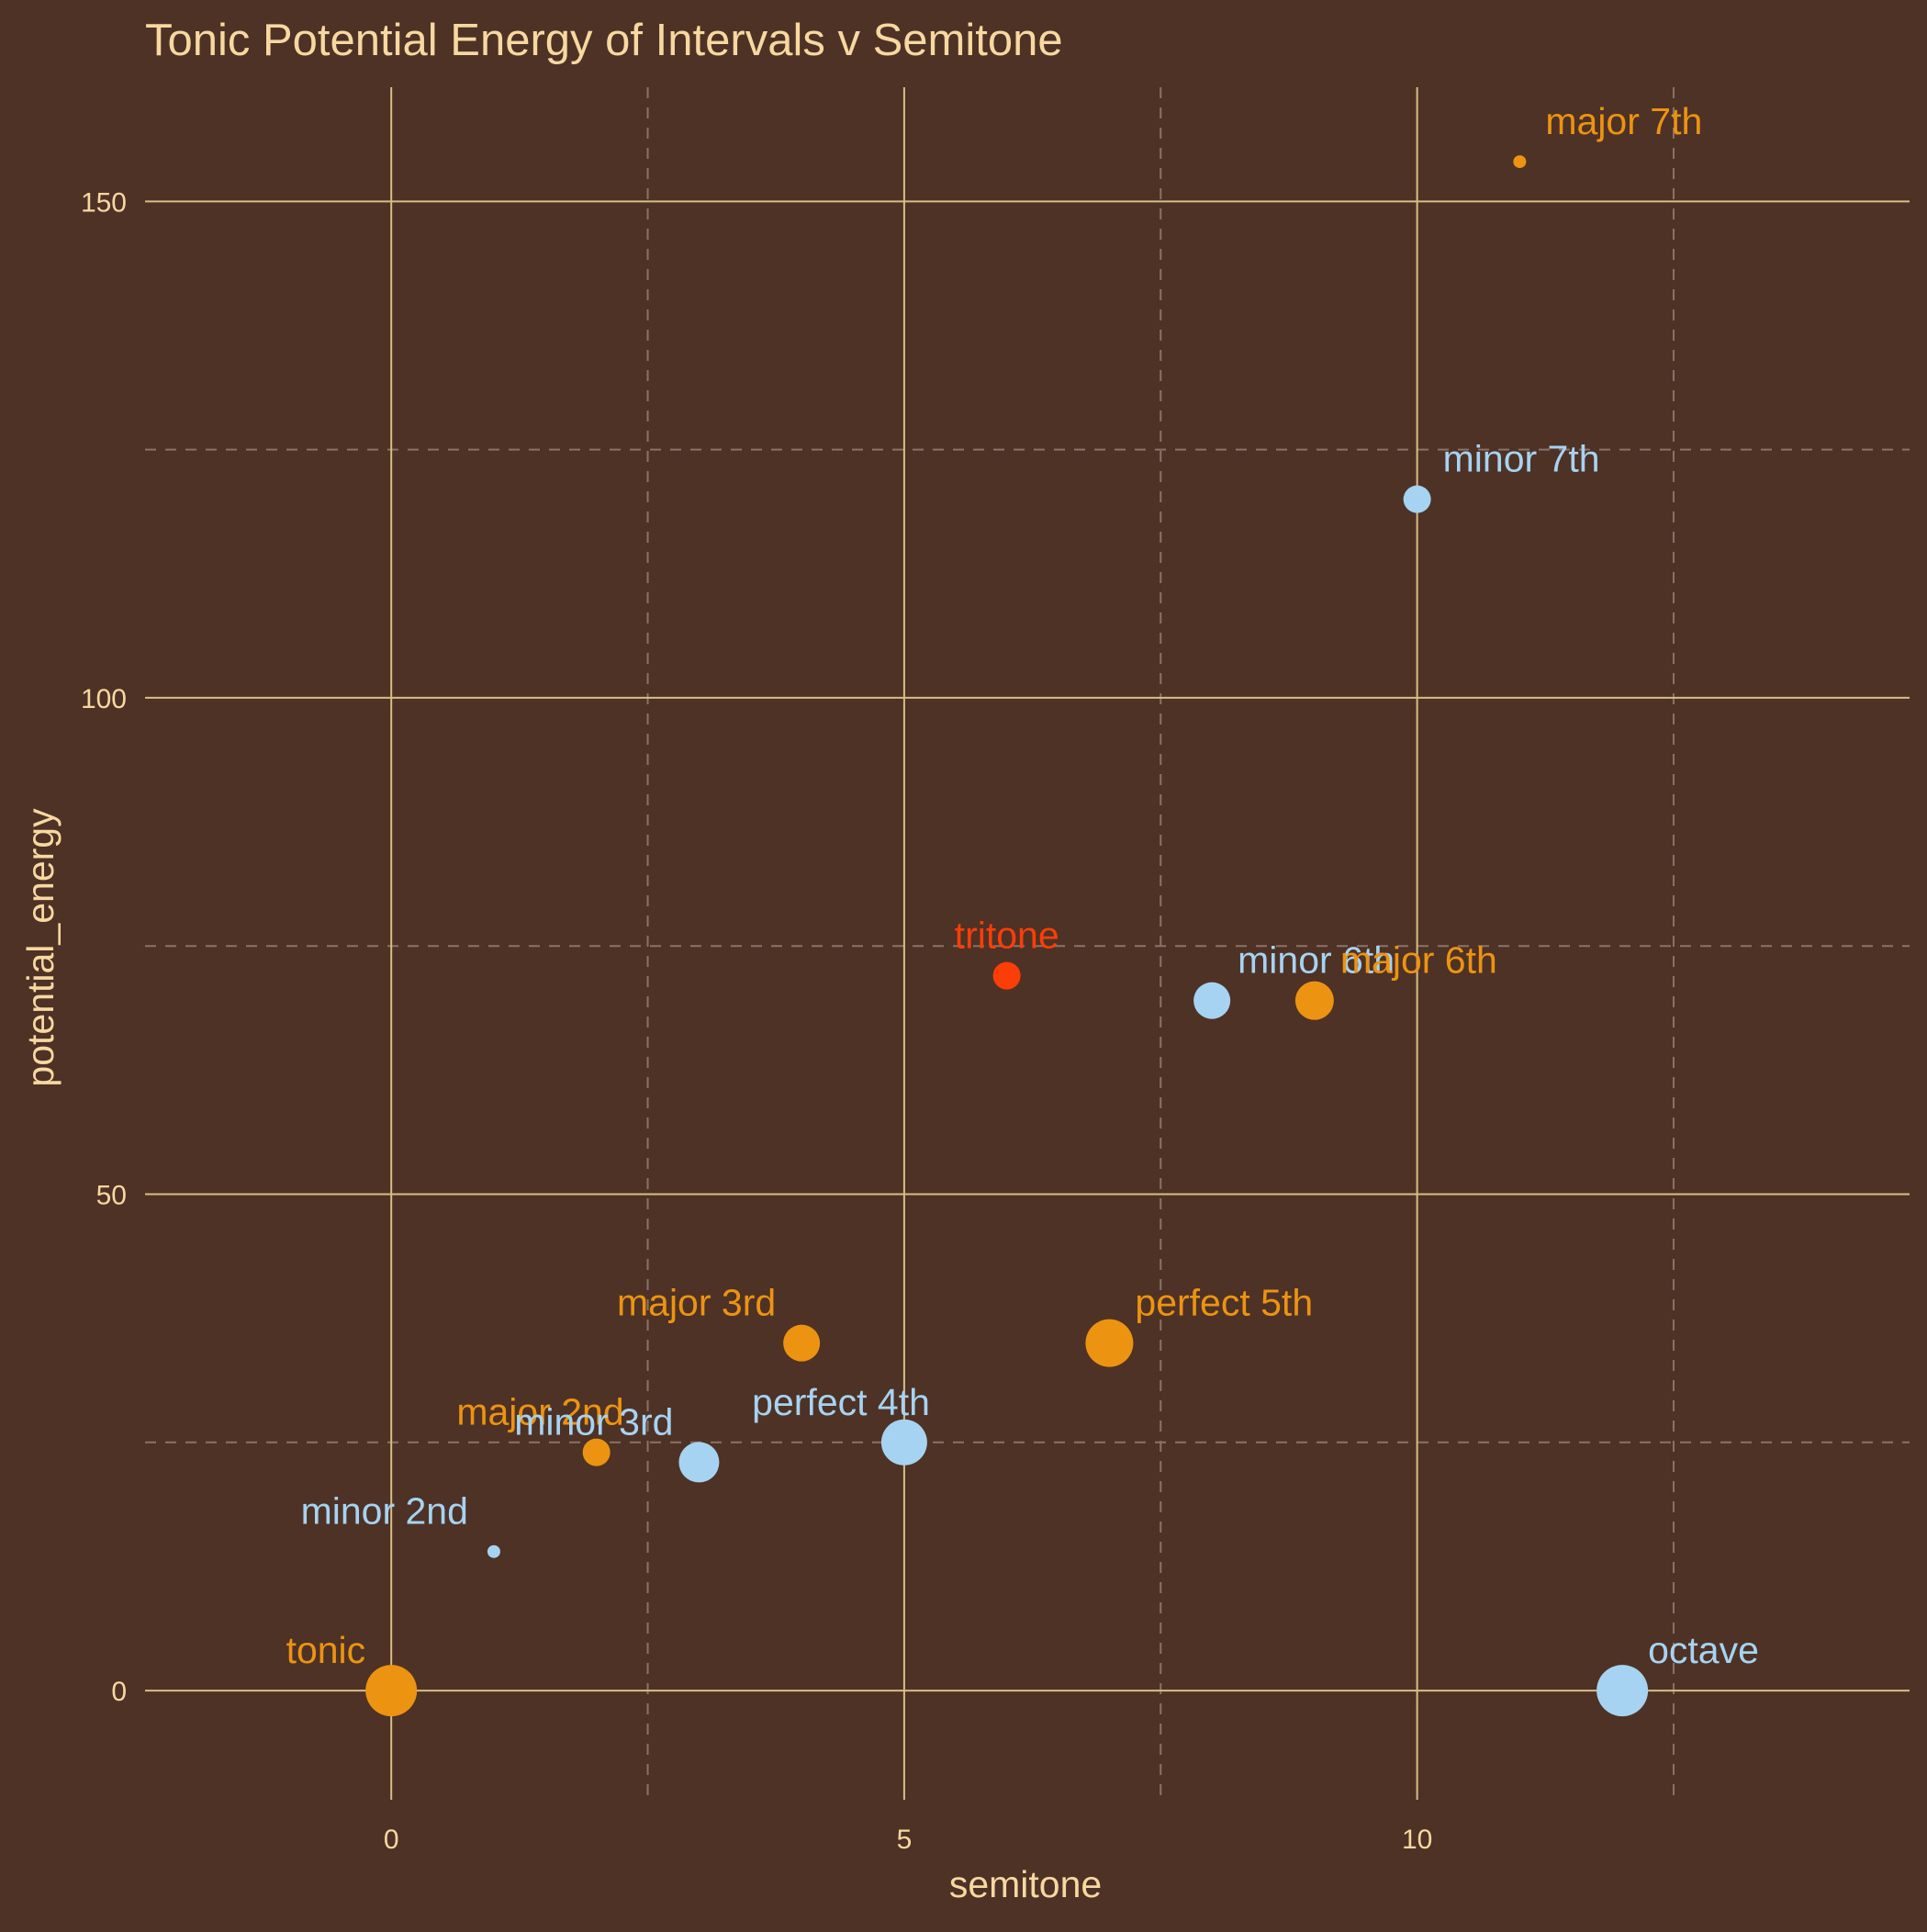  What do you see at coordinates (1025, 1884) in the screenshot?
I see `x-axis-title: semitone` at bounding box center [1025, 1884].